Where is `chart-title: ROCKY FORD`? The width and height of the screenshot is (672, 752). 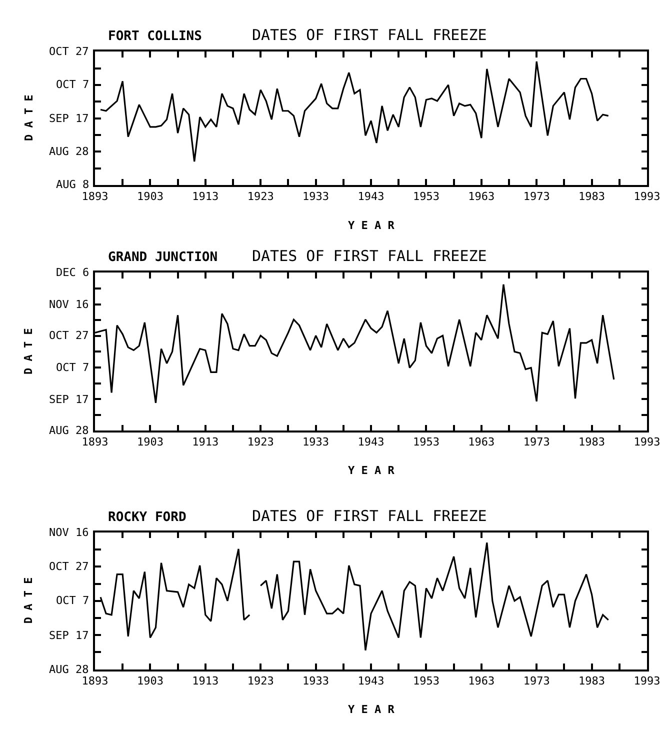 chart-title: ROCKY FORD is located at coordinates (147, 517).